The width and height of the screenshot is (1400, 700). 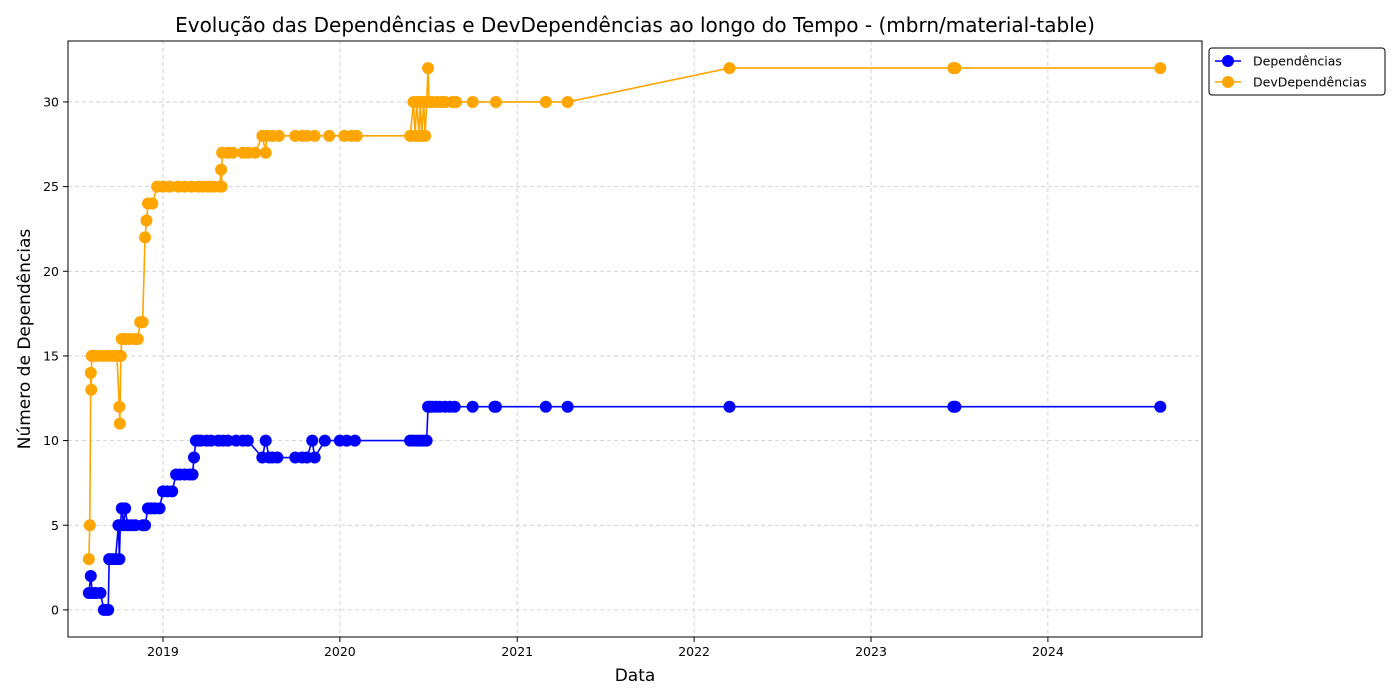 What do you see at coordinates (51, 186) in the screenshot?
I see `y-tick-label: 25` at bounding box center [51, 186].